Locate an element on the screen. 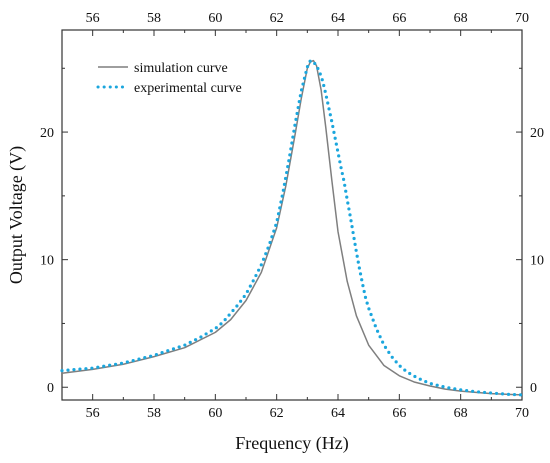  y-tick-label-left-10: 10 is located at coordinates (47, 261).